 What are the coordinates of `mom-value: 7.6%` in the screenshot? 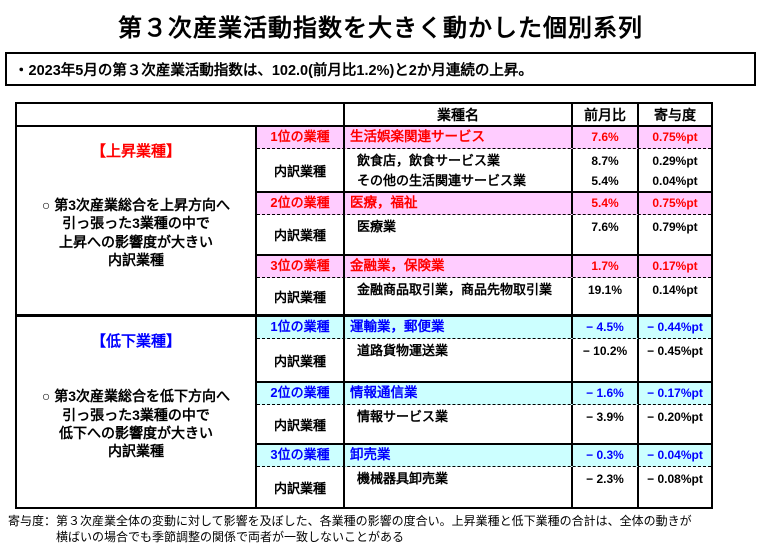 It's located at (606, 137).